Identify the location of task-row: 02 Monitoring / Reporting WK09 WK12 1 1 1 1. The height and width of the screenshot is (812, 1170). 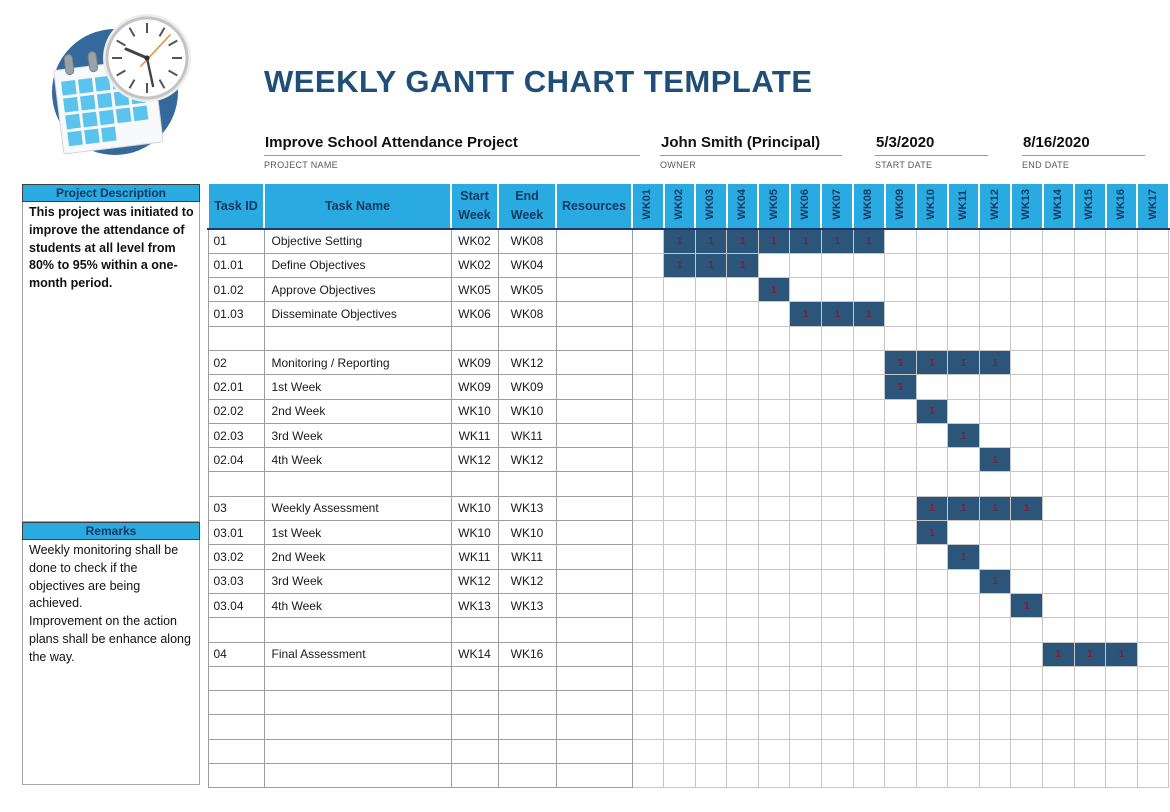
(688, 362).